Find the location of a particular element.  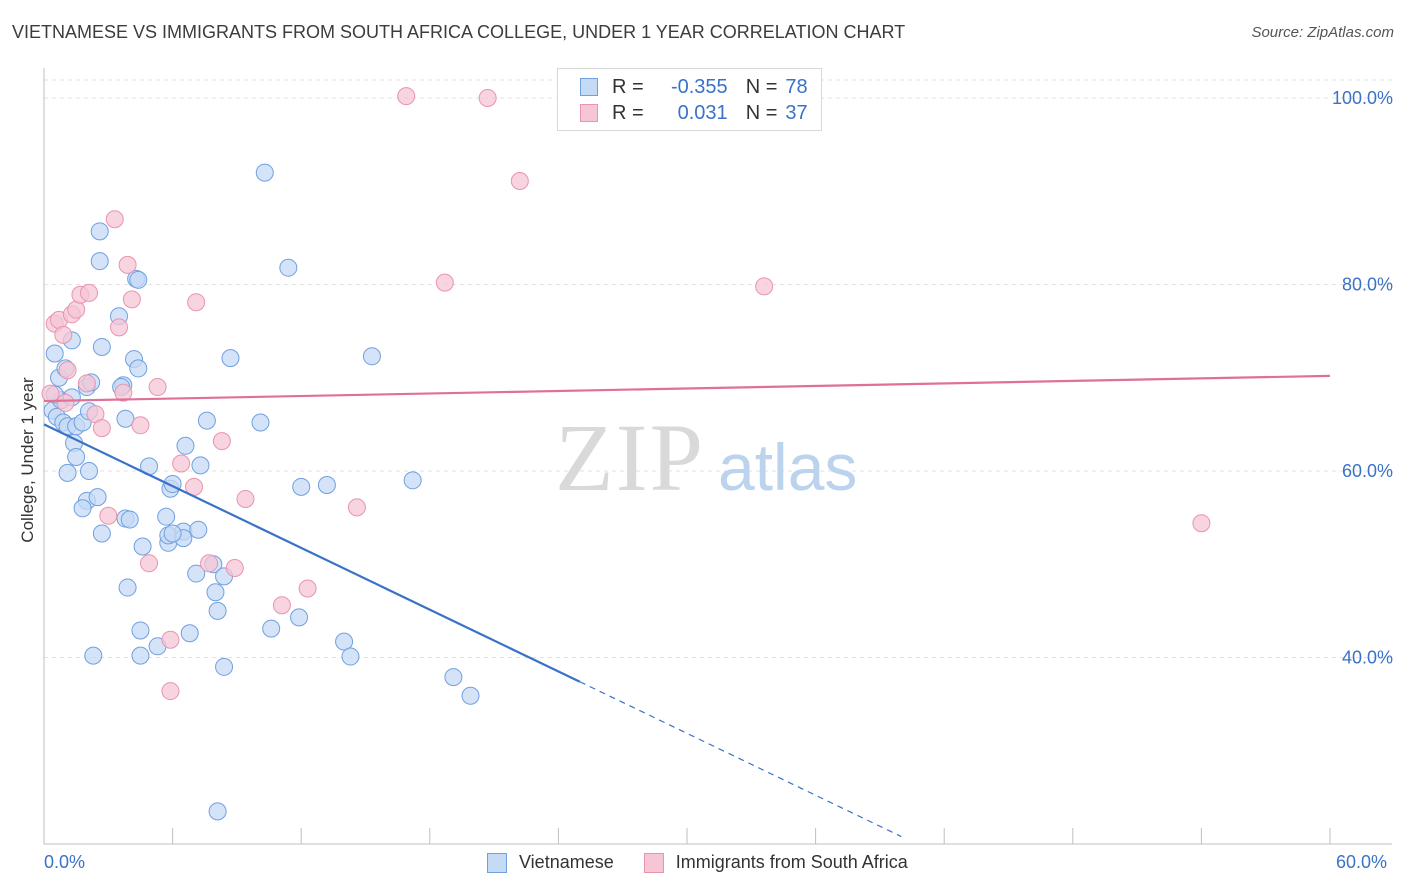

legend-item-vietnamese: Vietnamese is located at coordinates (550, 862).